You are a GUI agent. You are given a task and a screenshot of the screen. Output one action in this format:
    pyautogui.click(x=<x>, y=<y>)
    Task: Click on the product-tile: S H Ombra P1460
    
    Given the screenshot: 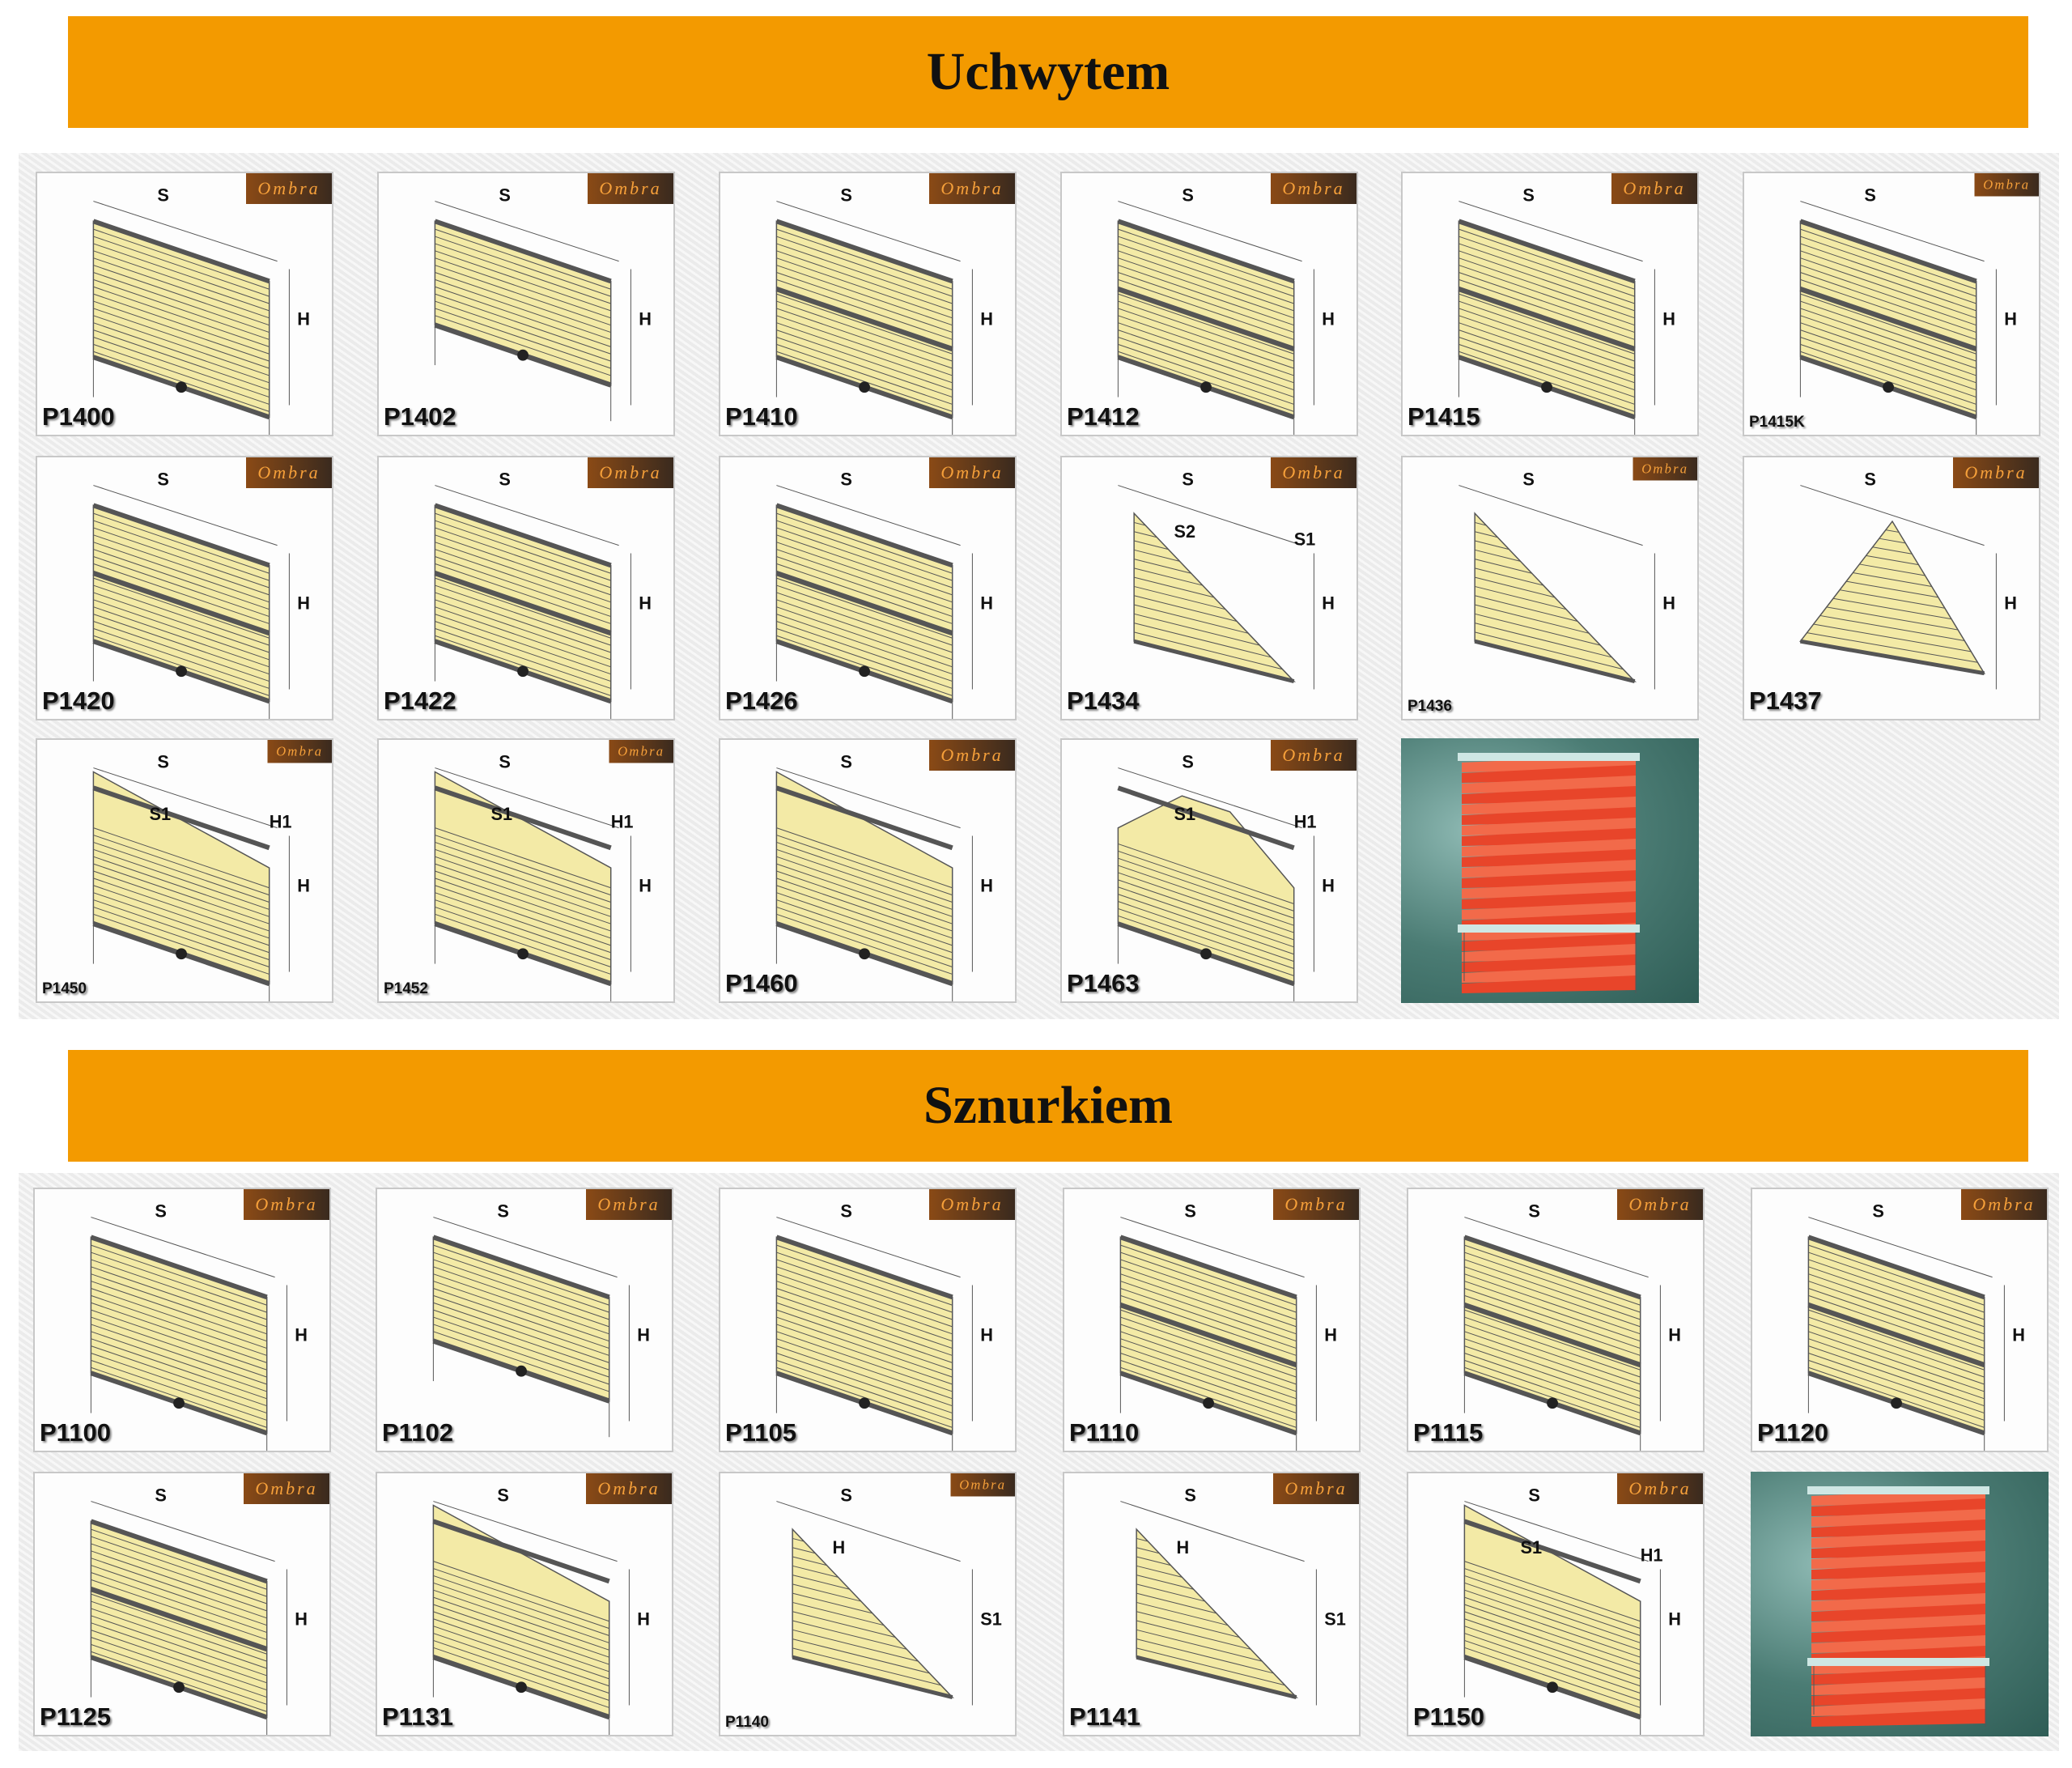 What is the action you would take?
    pyautogui.click(x=868, y=870)
    